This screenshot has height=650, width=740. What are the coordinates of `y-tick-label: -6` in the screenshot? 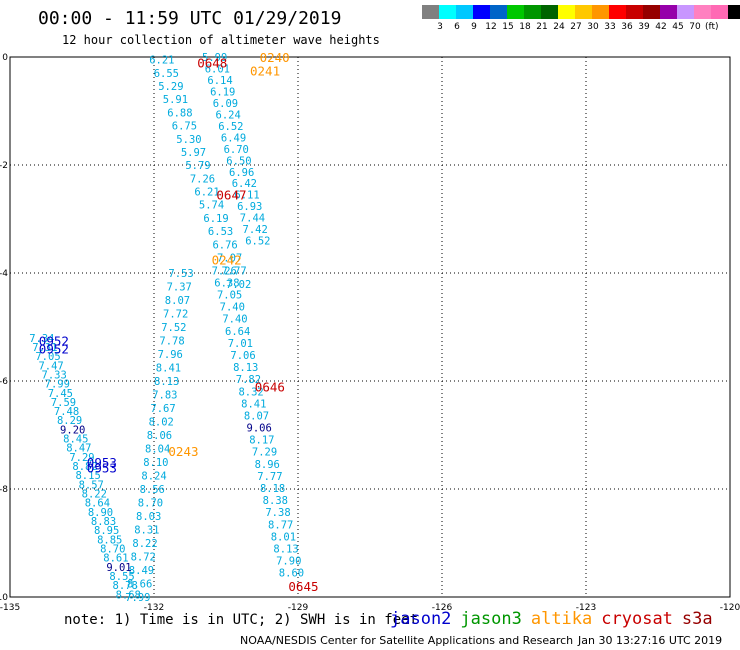 It's located at (4, 382).